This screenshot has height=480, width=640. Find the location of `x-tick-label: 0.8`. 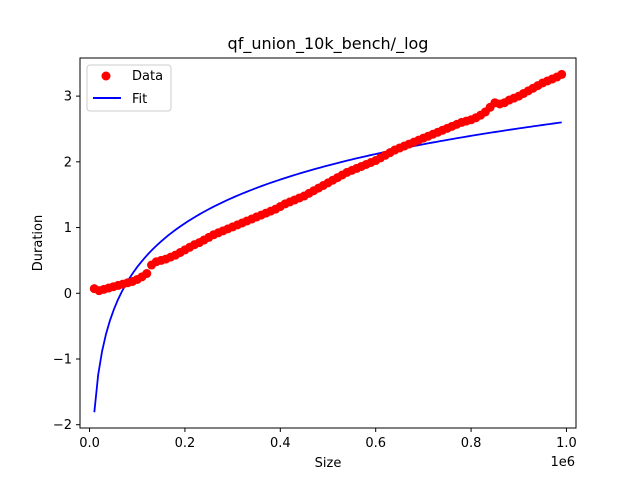

x-tick-label: 0.8 is located at coordinates (471, 443).